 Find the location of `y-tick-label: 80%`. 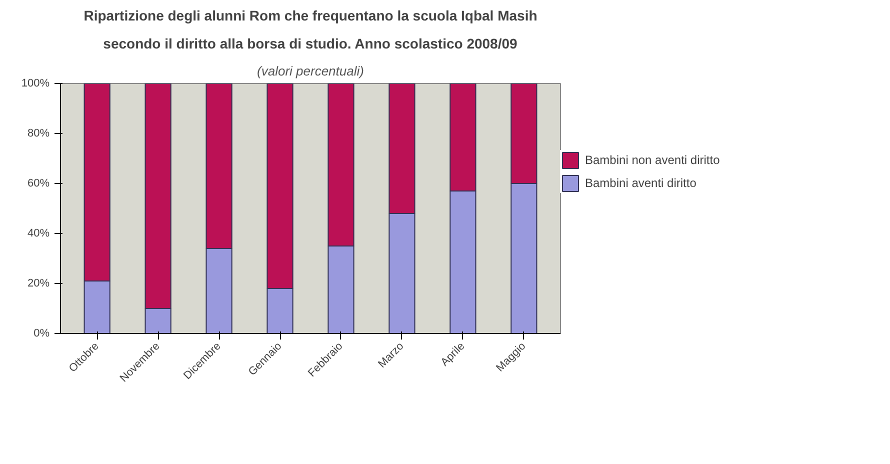

y-tick-label: 80% is located at coordinates (38, 134).